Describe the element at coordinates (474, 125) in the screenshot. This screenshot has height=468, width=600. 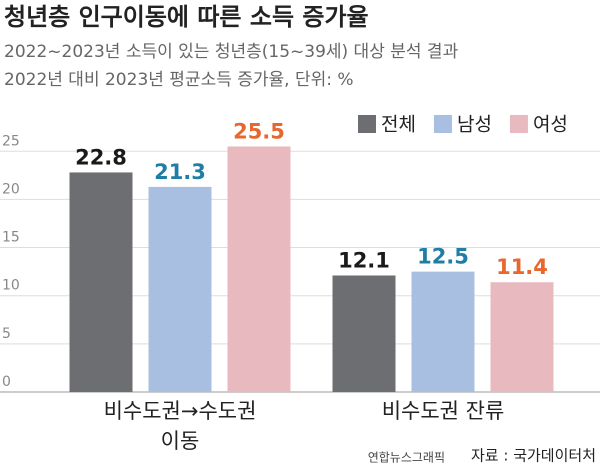
I see `legend-label: 남성` at that location.